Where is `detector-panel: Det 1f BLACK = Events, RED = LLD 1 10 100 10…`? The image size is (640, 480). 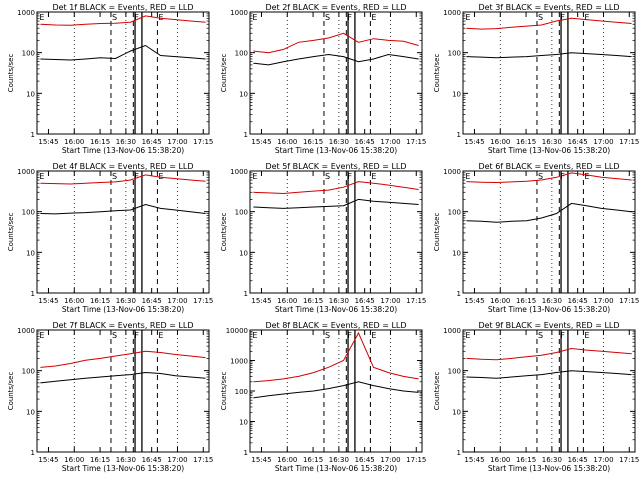
detector-panel: Det 1f BLACK = Events, RED = LLD 1 10 100 10… is located at coordinates (110, 79).